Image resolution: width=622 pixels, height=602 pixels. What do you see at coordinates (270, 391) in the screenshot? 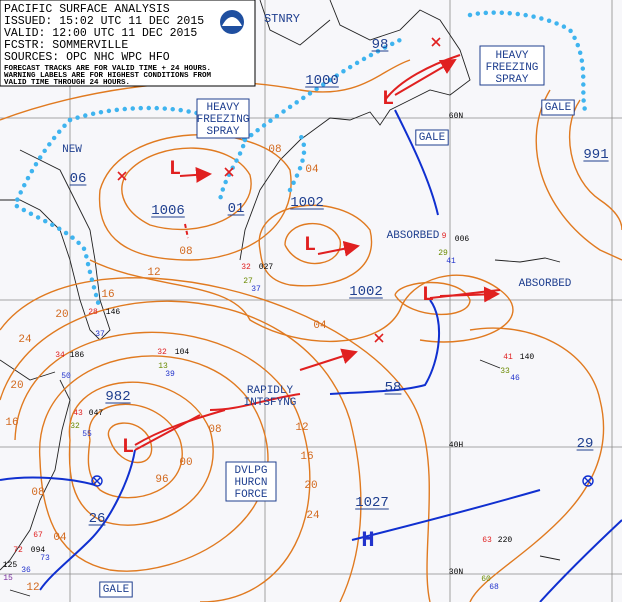
I see `map-label: RAPIDLY` at bounding box center [270, 391].